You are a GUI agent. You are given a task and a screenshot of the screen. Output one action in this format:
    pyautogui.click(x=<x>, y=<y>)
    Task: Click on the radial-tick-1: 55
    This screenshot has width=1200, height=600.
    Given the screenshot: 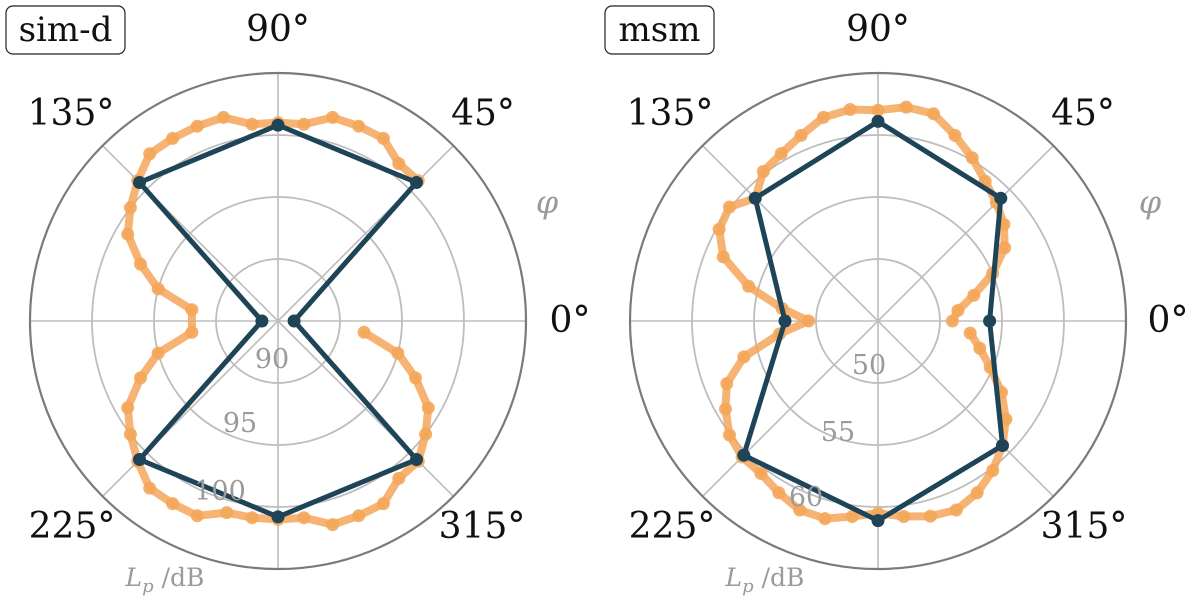 What is the action you would take?
    pyautogui.click(x=838, y=432)
    